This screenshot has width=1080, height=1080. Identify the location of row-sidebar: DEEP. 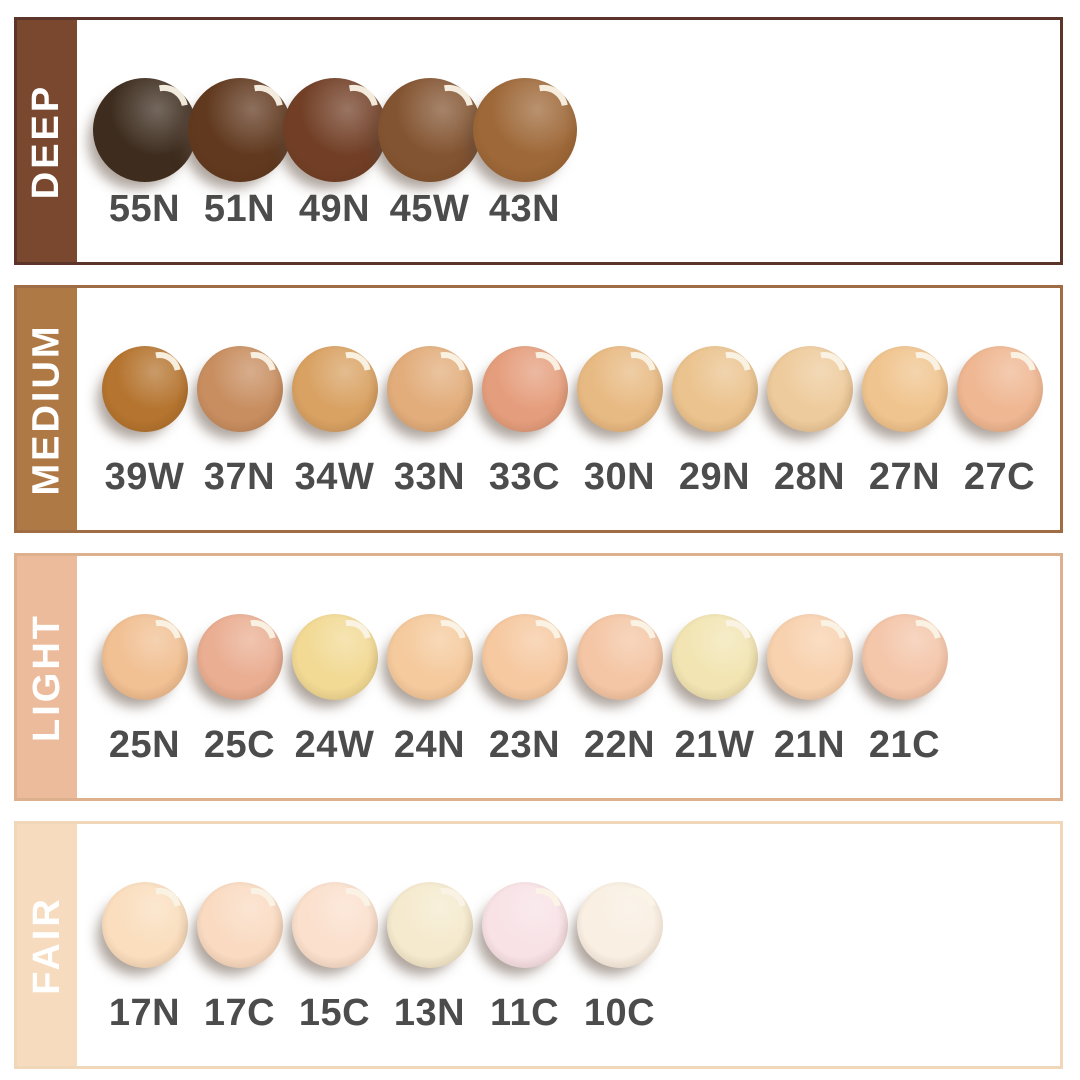
(47, 141).